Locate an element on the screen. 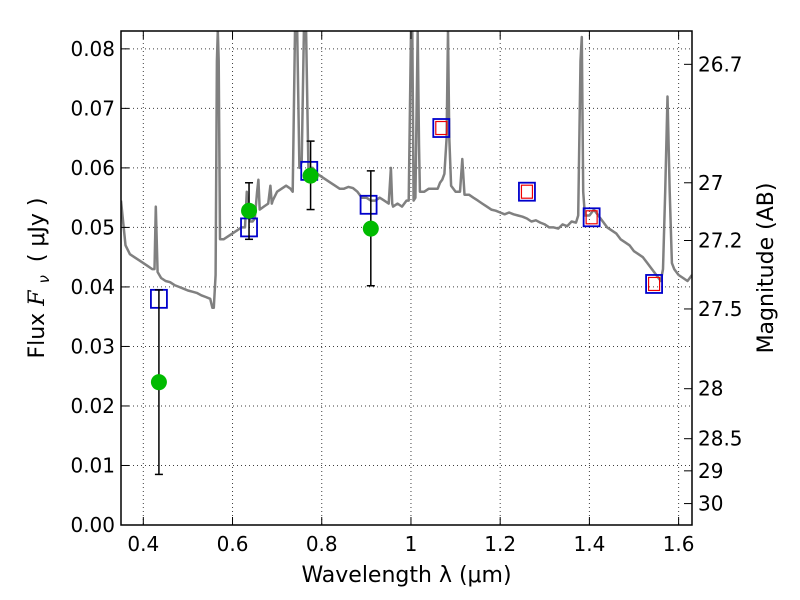 The height and width of the screenshot is (600, 800). x-tick-label: 0.8 is located at coordinates (322, 544).